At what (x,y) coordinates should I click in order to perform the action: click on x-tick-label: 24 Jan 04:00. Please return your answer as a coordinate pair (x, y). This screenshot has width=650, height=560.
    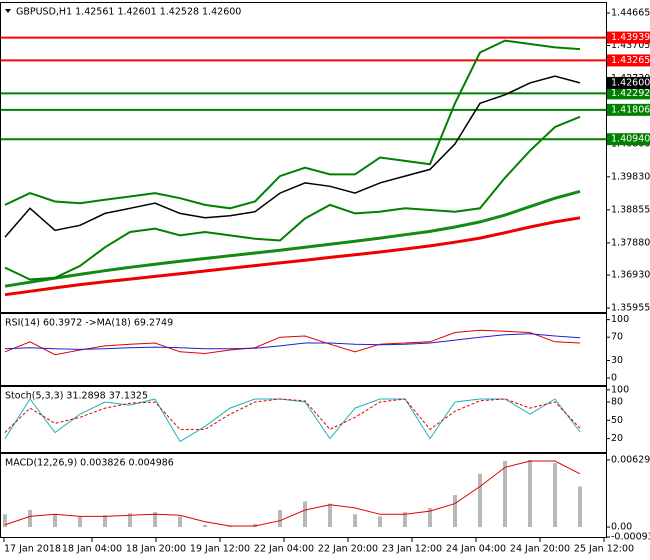
    Looking at the image, I should click on (476, 549).